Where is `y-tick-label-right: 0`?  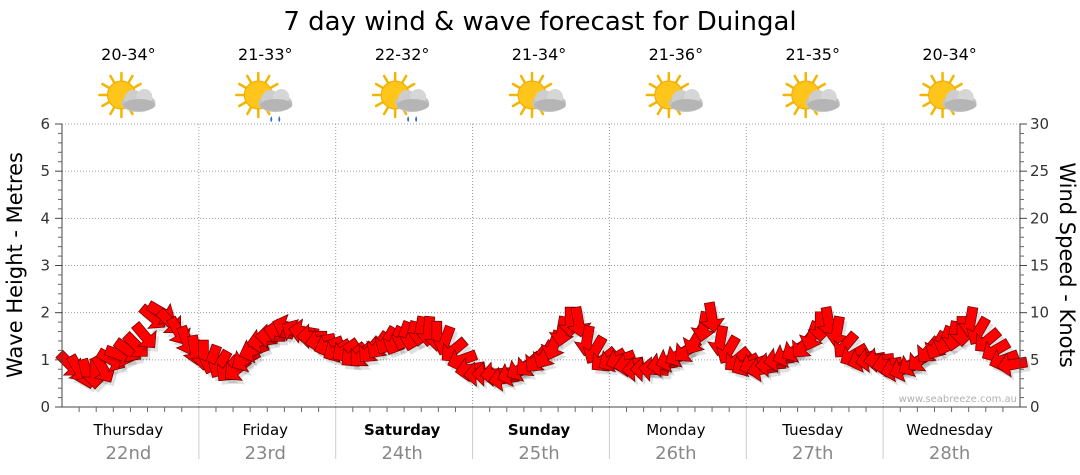
y-tick-label-right: 0 is located at coordinates (1035, 407).